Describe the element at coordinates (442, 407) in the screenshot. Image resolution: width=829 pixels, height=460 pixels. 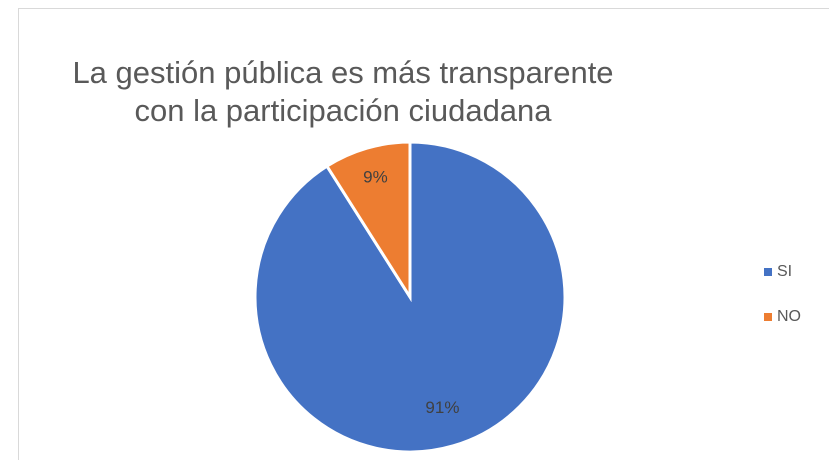
I see `data-label: 91%` at that location.